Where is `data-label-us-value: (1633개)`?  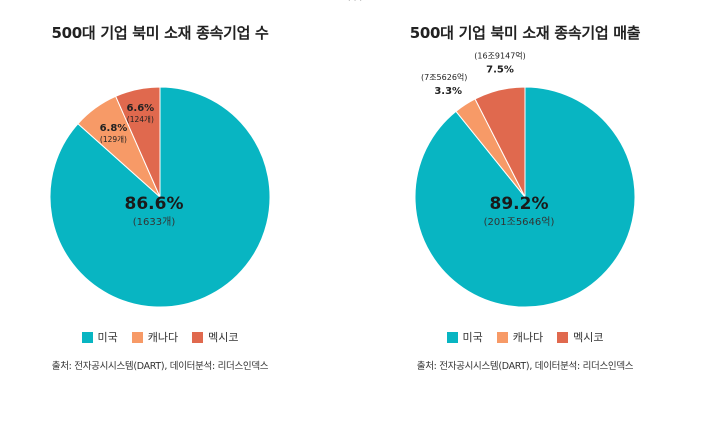
data-label-us-value: (1633개) is located at coordinates (154, 222).